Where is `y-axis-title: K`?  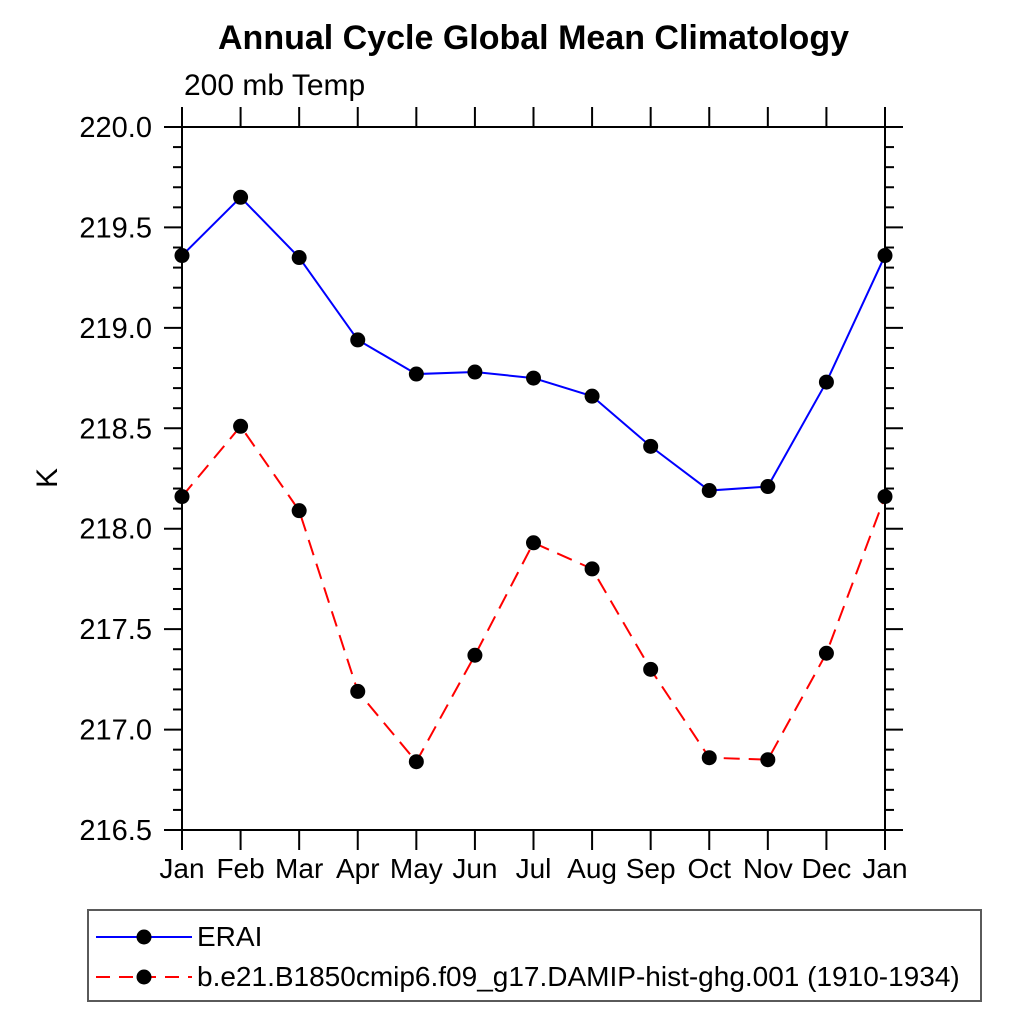
y-axis-title: K is located at coordinates (47, 478).